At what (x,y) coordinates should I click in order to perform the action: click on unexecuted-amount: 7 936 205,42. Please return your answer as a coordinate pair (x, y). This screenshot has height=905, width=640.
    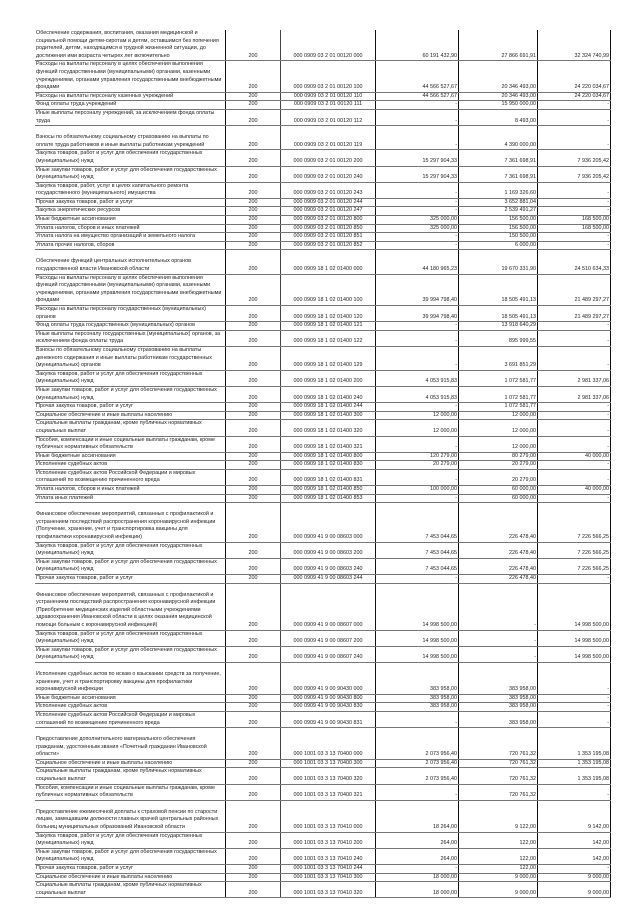
    Looking at the image, I should click on (574, 158).